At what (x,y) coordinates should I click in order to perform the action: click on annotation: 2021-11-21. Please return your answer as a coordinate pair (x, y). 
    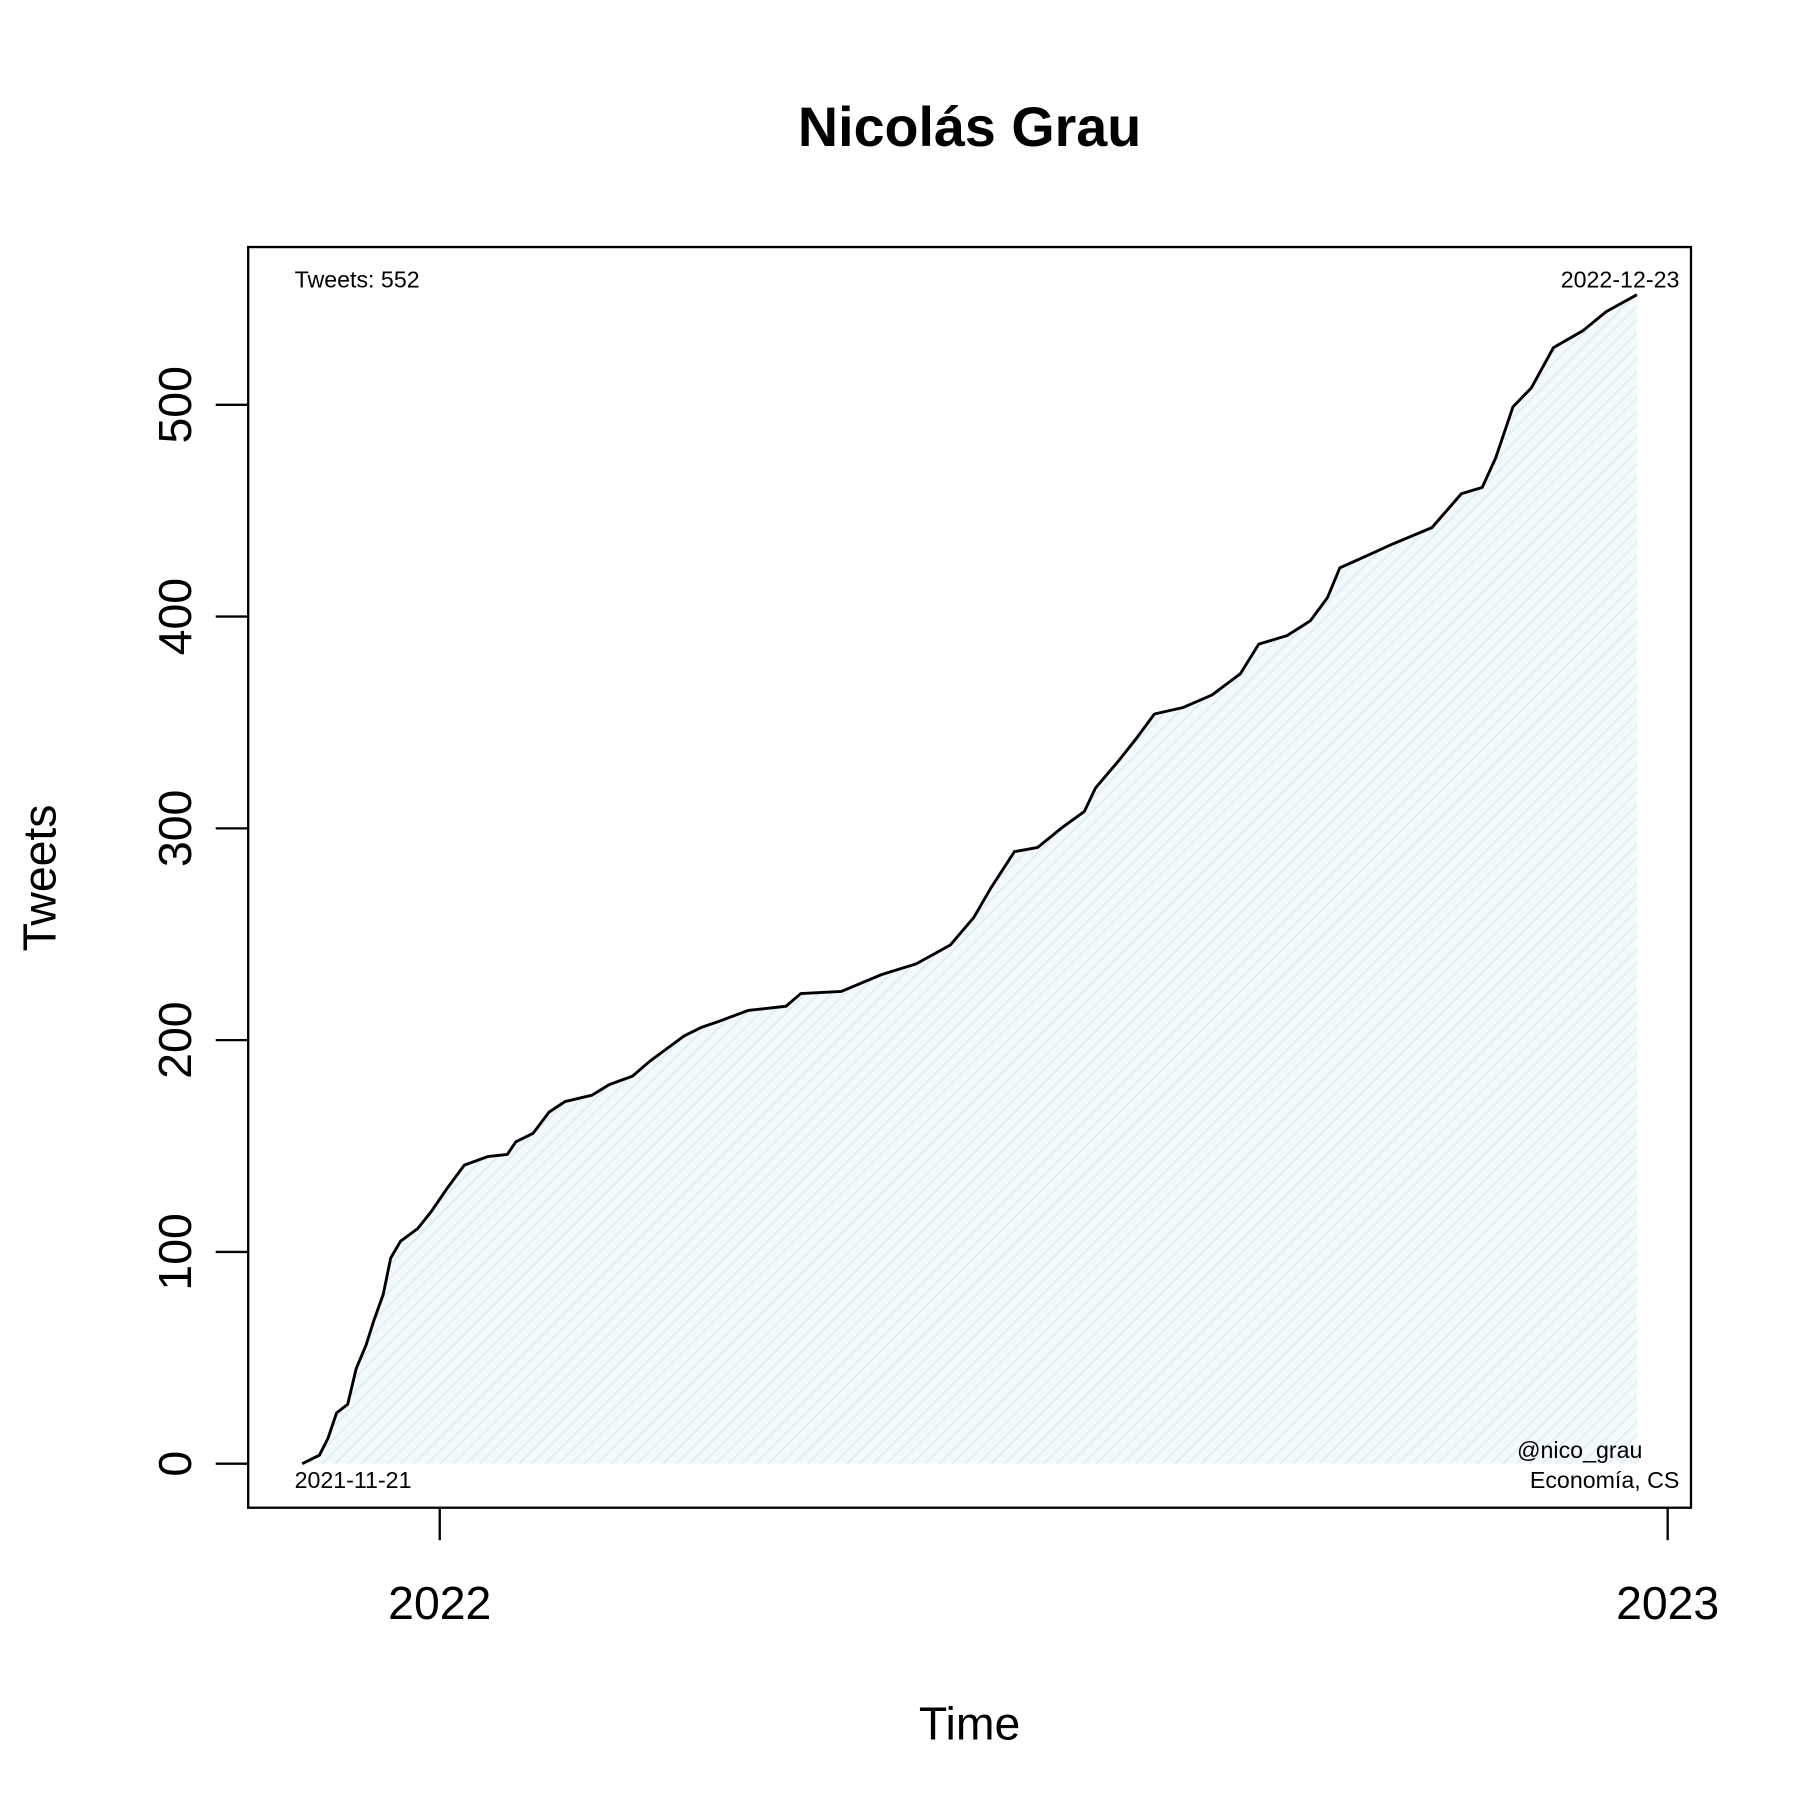
    Looking at the image, I should click on (353, 1480).